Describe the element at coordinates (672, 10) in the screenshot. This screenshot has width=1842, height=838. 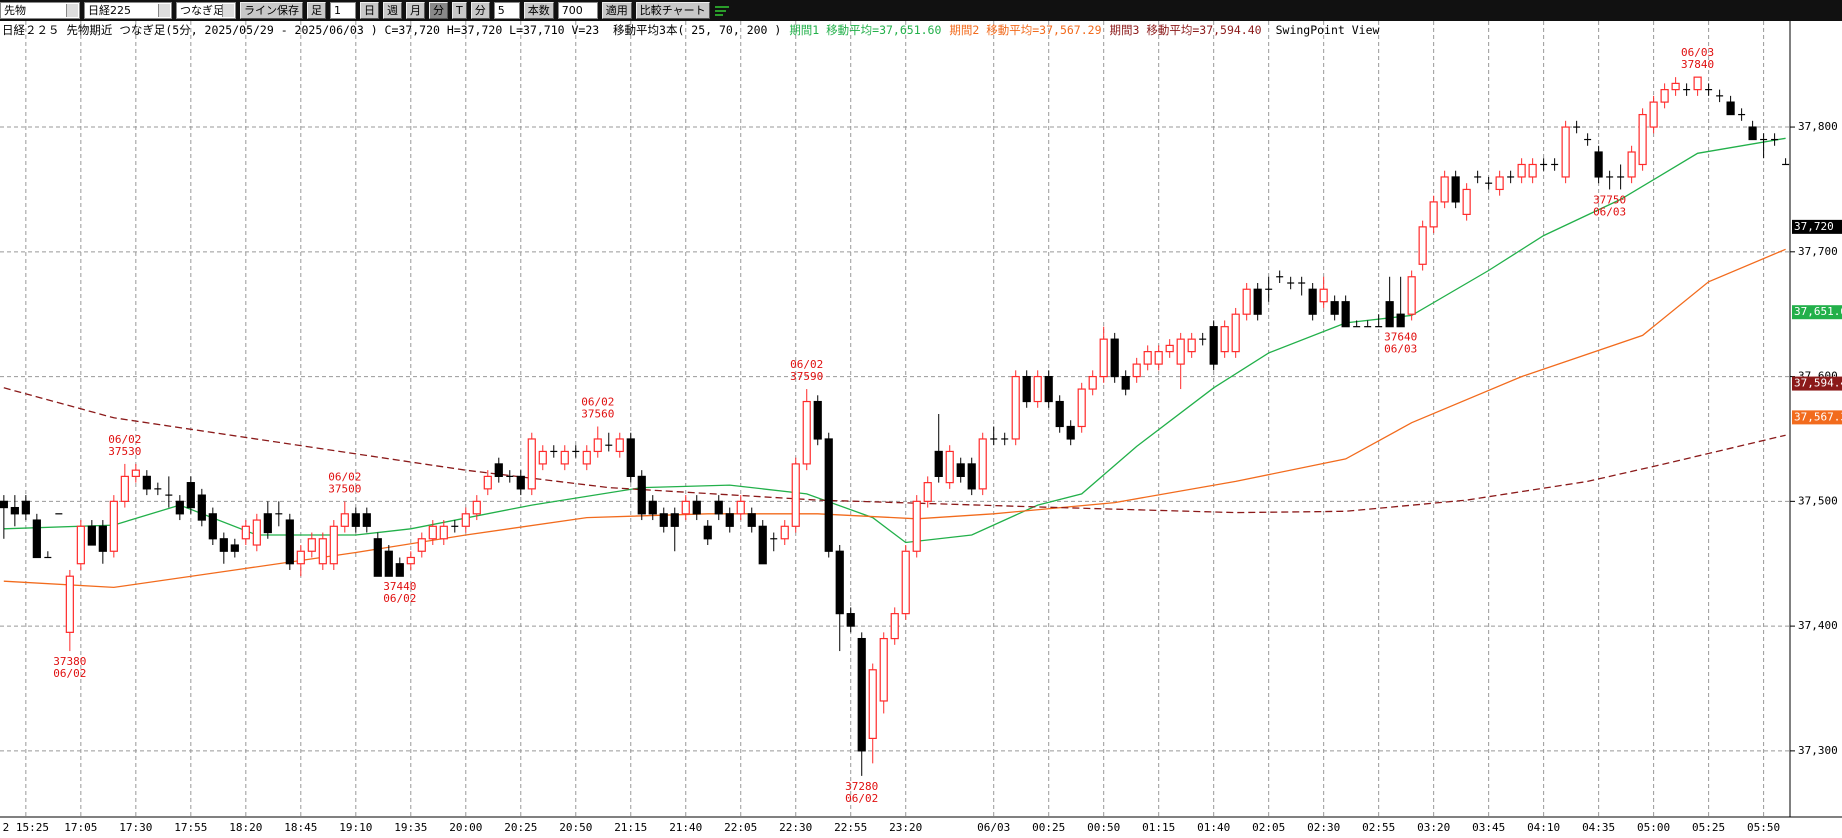
I see `compare-button: 比較チャート` at that location.